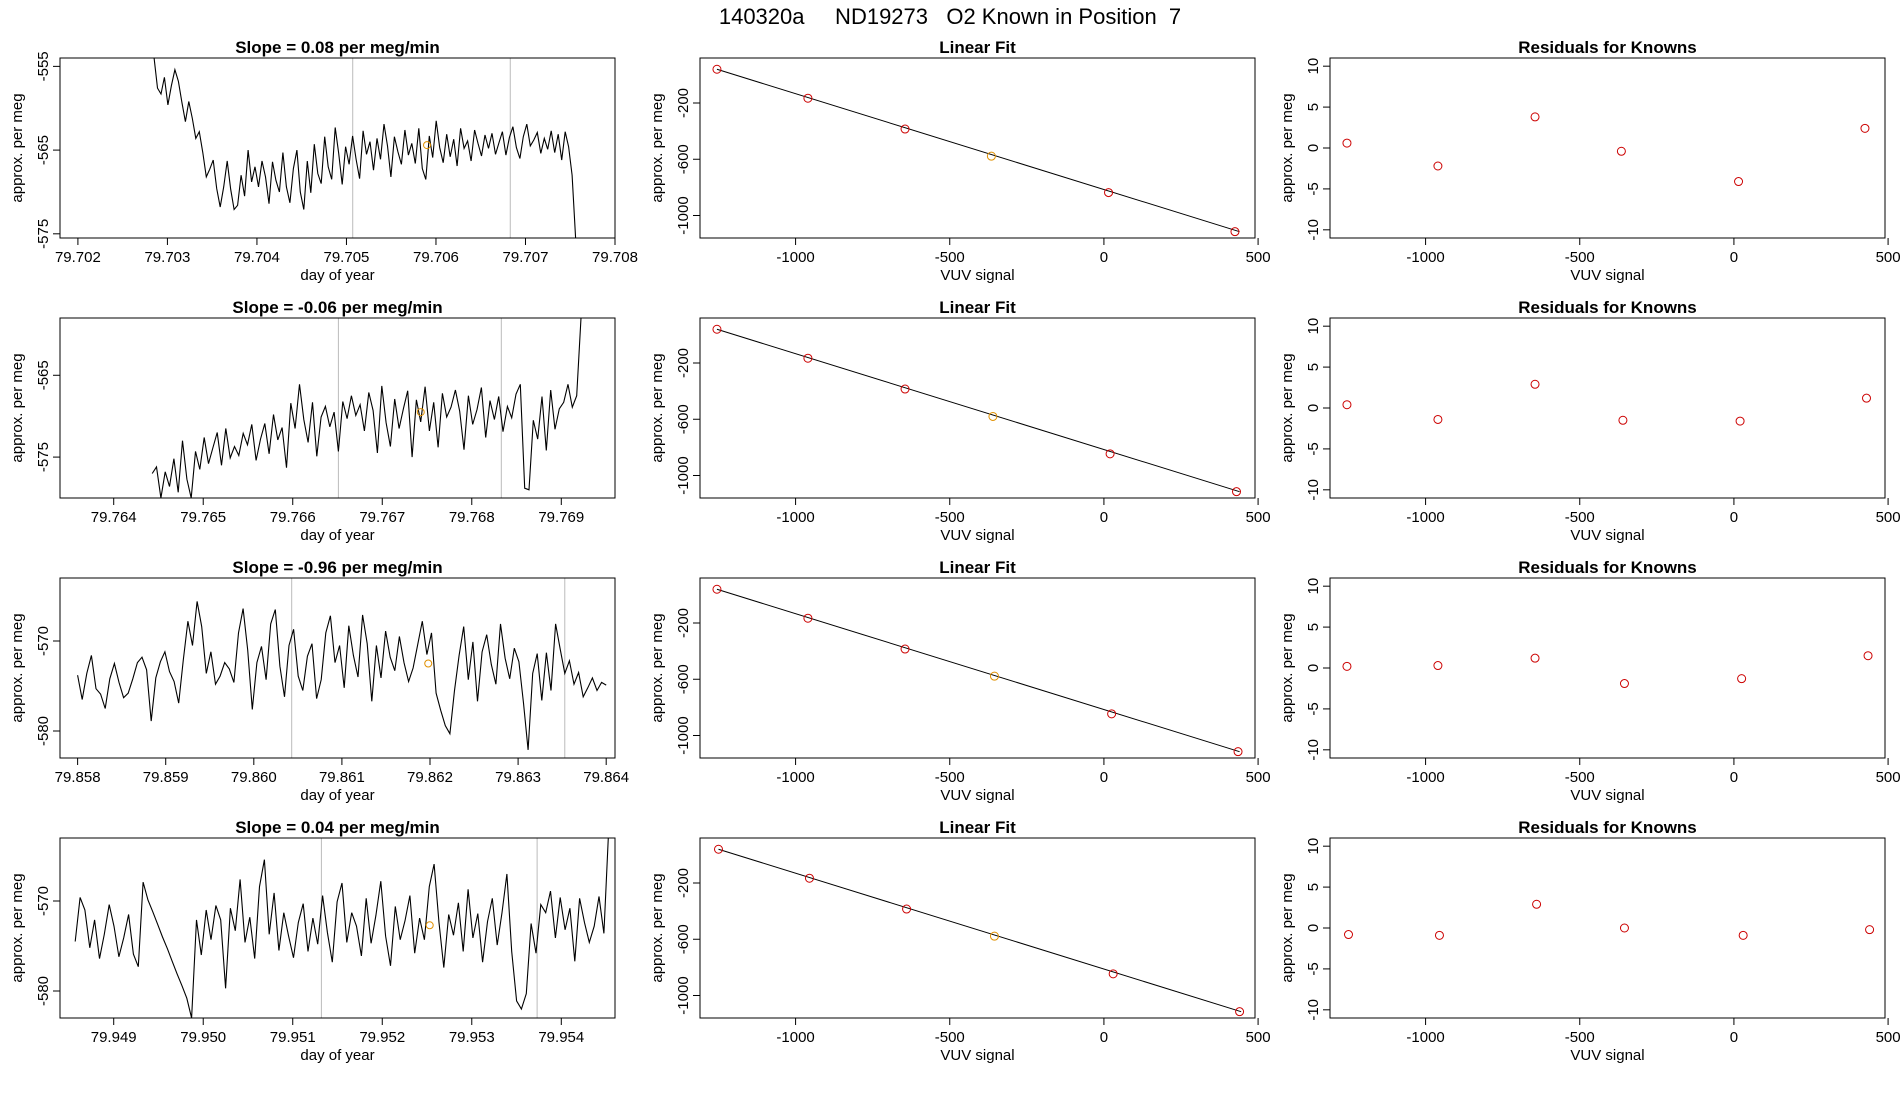 The width and height of the screenshot is (1900, 1100). What do you see at coordinates (43, 375) in the screenshot?
I see `y-tick-label: -565` at bounding box center [43, 375].